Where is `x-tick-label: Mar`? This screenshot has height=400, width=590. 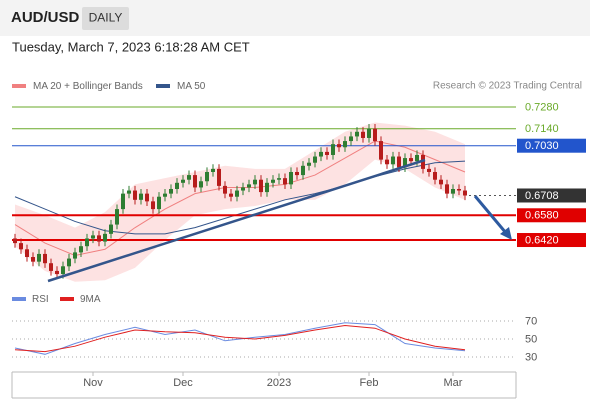
x-tick-label: Mar is located at coordinates (453, 383).